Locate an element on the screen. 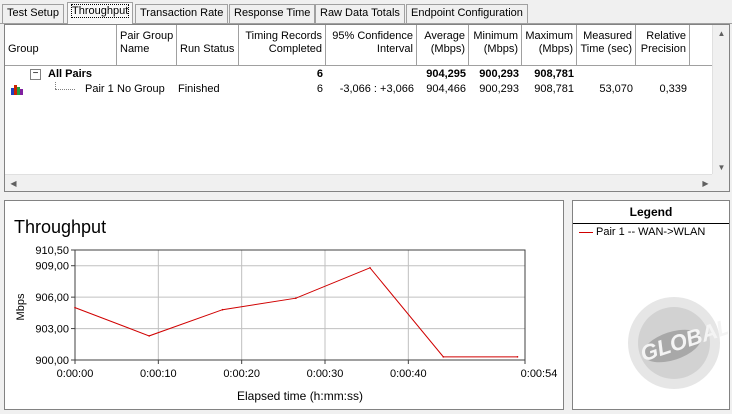 The height and width of the screenshot is (414, 732). legend-item-pair-1: Pair 1 -- WAN->WLAN is located at coordinates (642, 232).